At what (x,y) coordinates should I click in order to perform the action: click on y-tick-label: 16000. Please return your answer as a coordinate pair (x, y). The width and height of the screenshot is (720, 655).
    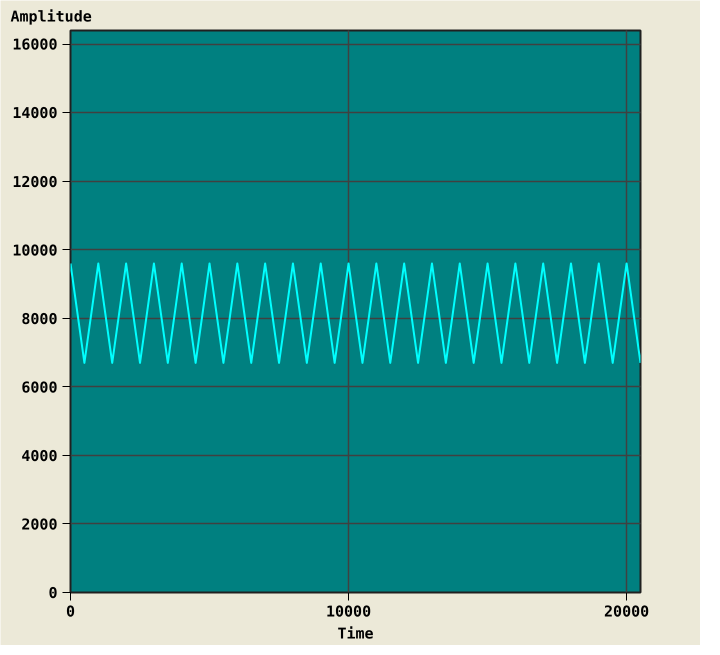
    Looking at the image, I should click on (35, 45).